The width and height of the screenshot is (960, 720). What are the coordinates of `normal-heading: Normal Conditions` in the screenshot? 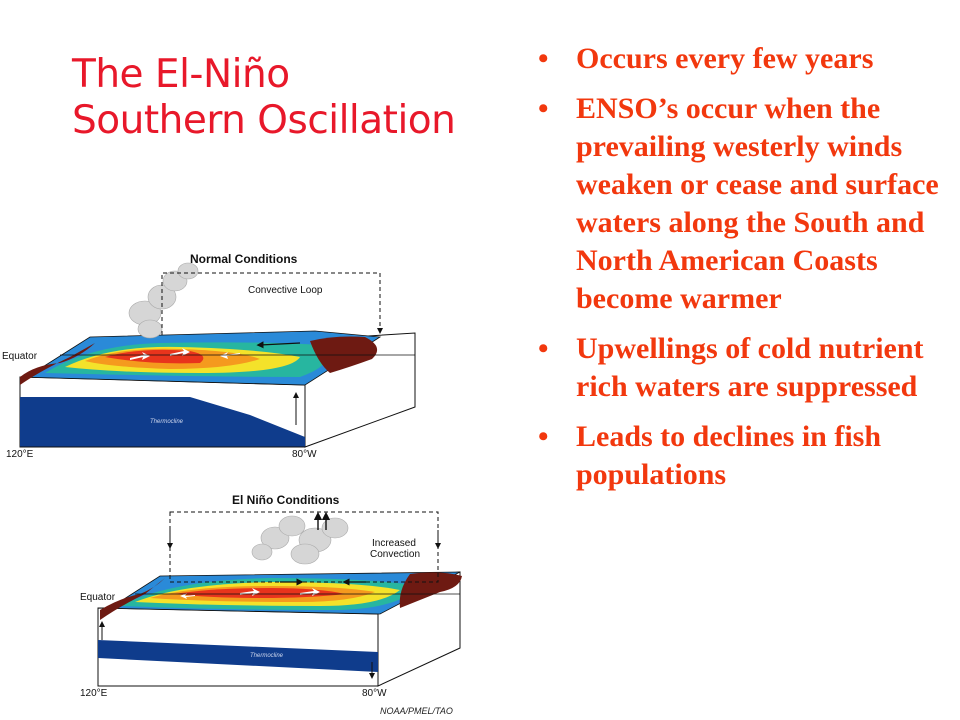 It's located at (244, 259).